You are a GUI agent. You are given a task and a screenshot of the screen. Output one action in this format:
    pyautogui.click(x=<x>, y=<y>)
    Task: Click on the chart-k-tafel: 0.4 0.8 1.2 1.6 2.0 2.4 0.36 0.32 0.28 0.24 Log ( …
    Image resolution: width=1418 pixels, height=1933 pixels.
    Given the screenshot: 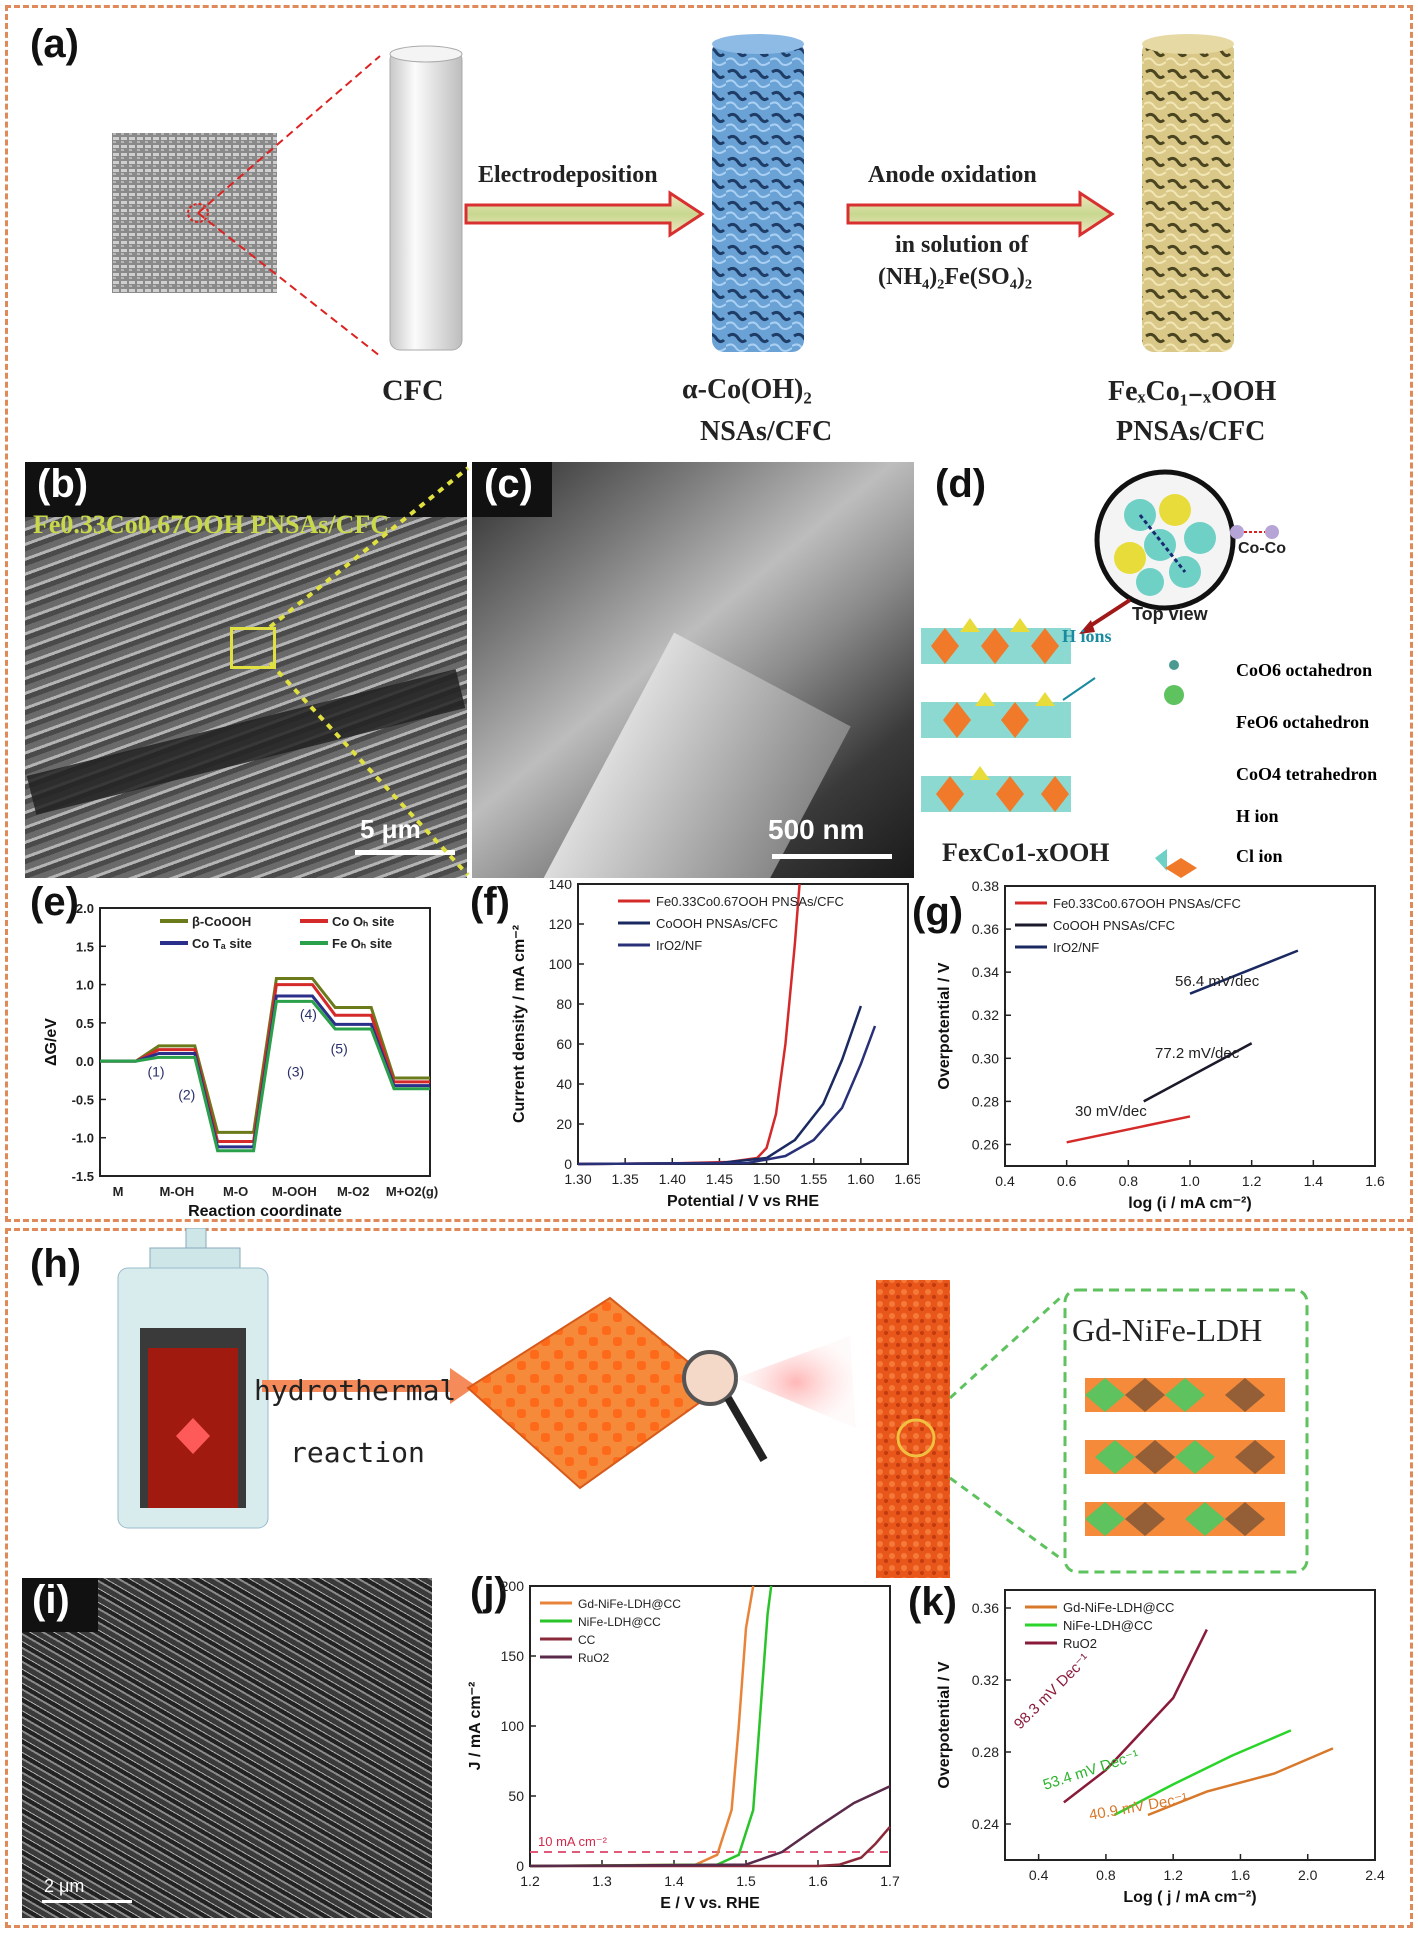 What is the action you would take?
    pyautogui.click(x=1160, y=1747)
    